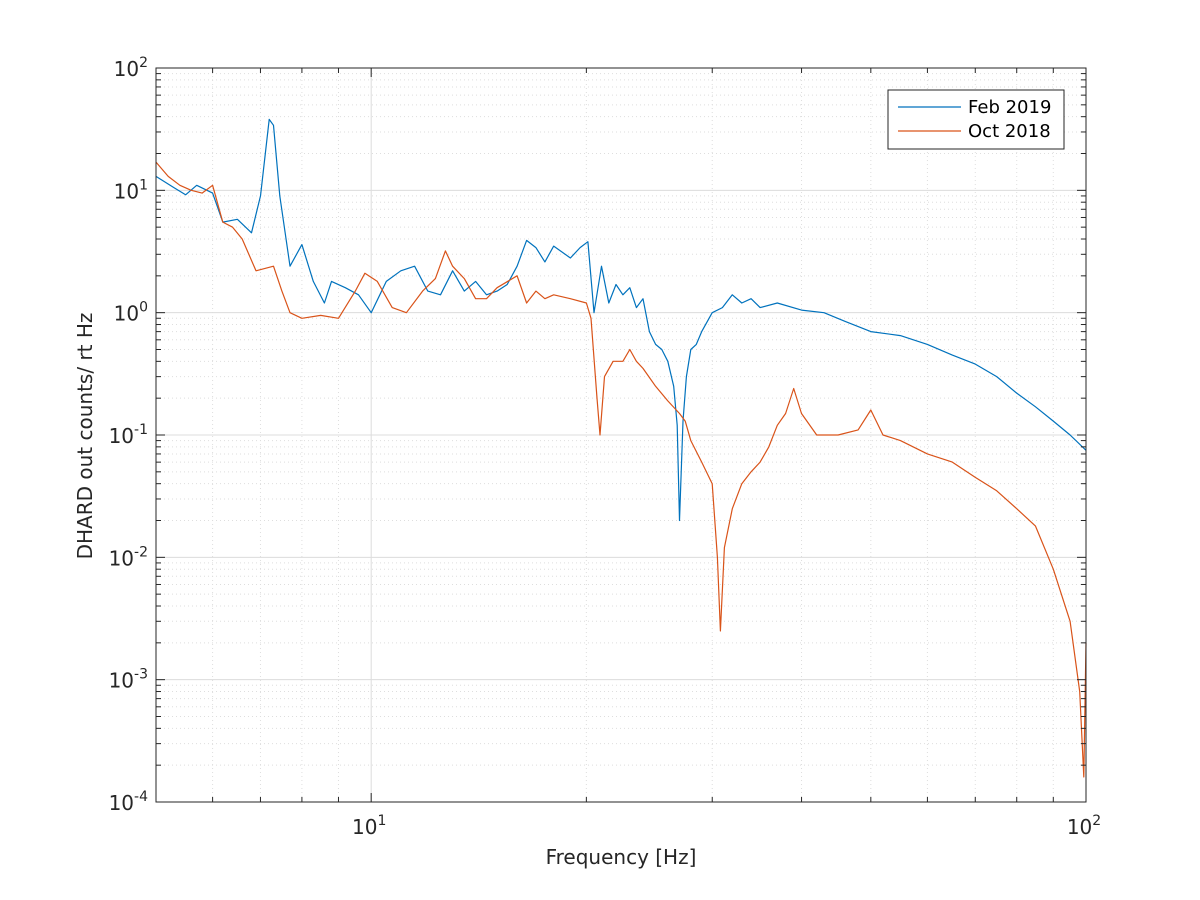 This screenshot has height=900, width=1200. I want to click on x-axis-label: Frequency [Hz], so click(621, 857).